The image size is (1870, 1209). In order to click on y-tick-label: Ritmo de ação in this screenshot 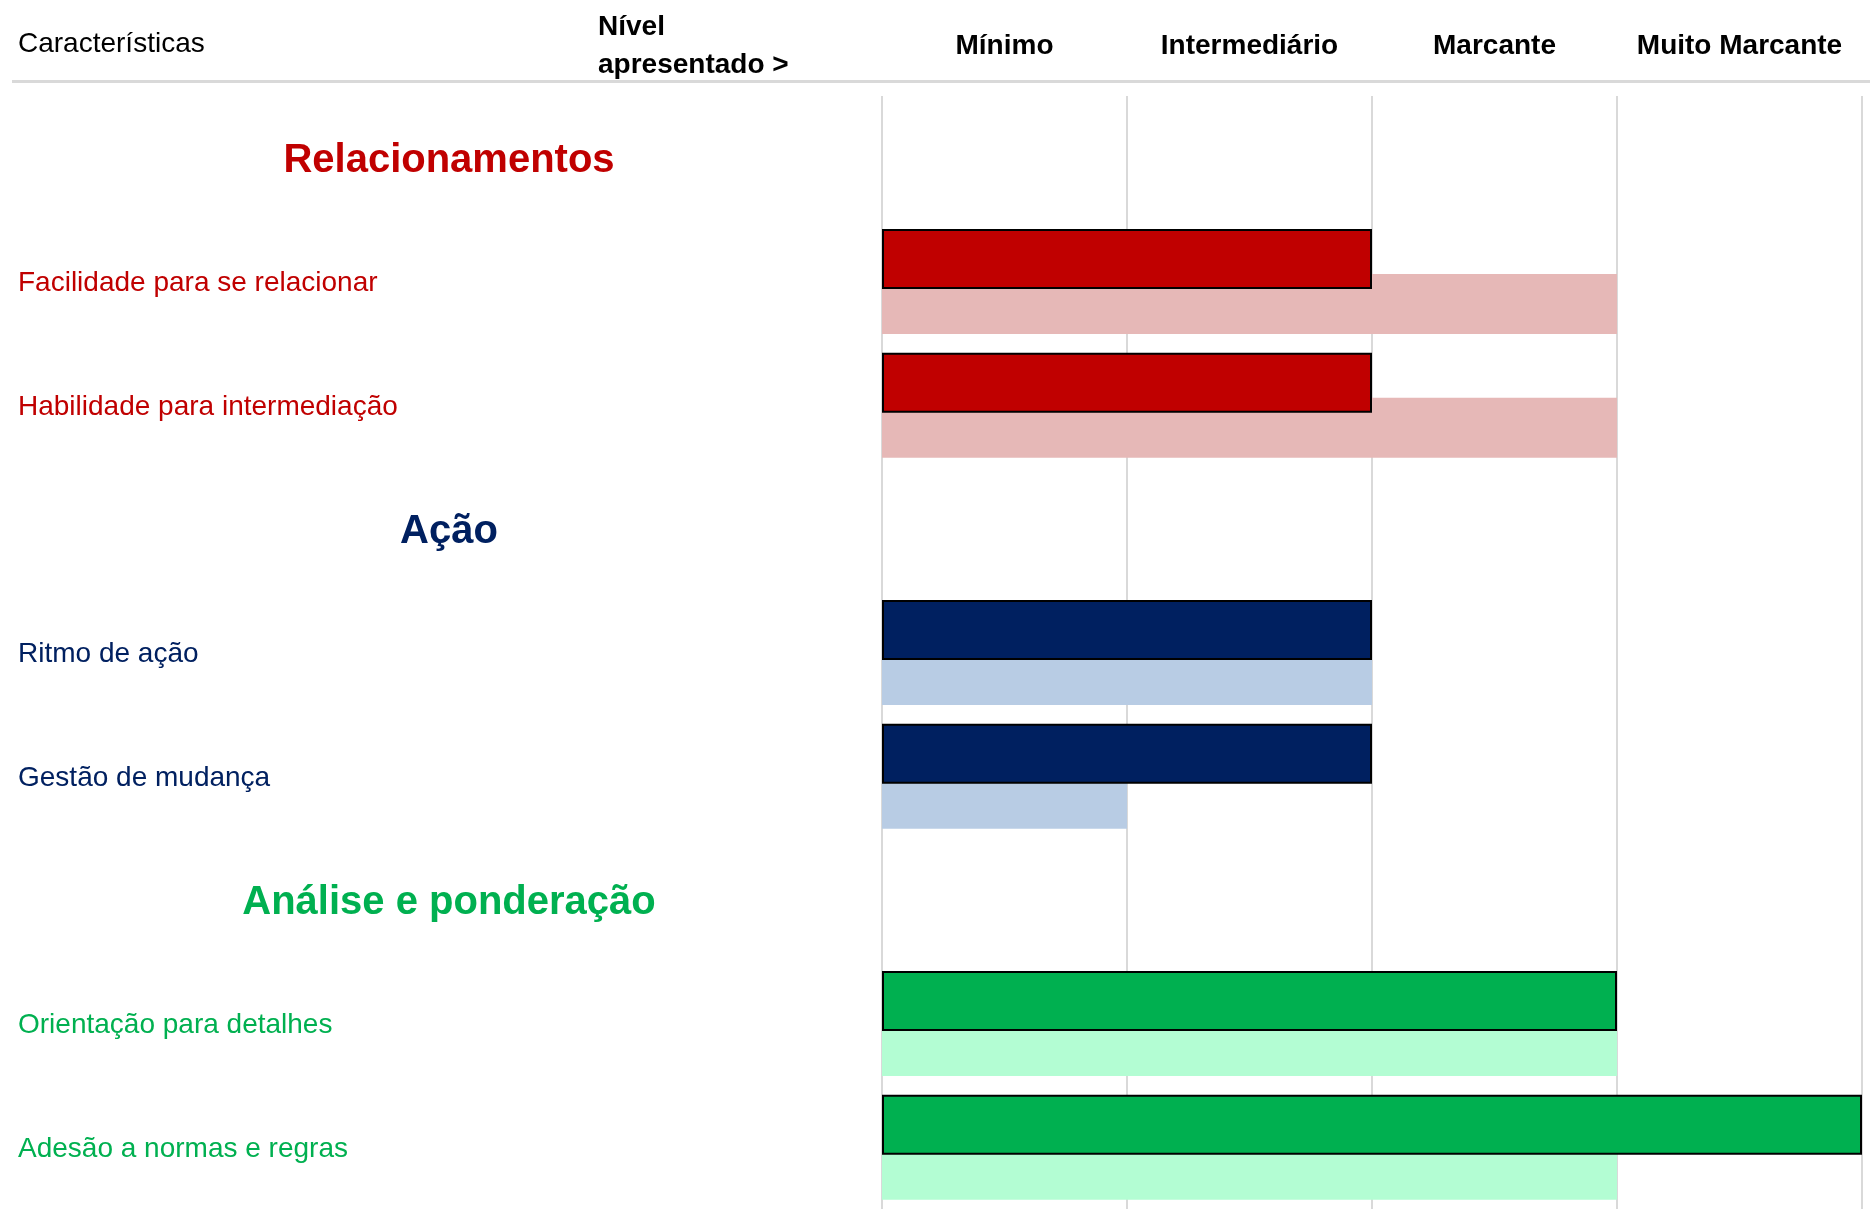, I will do `click(108, 652)`.